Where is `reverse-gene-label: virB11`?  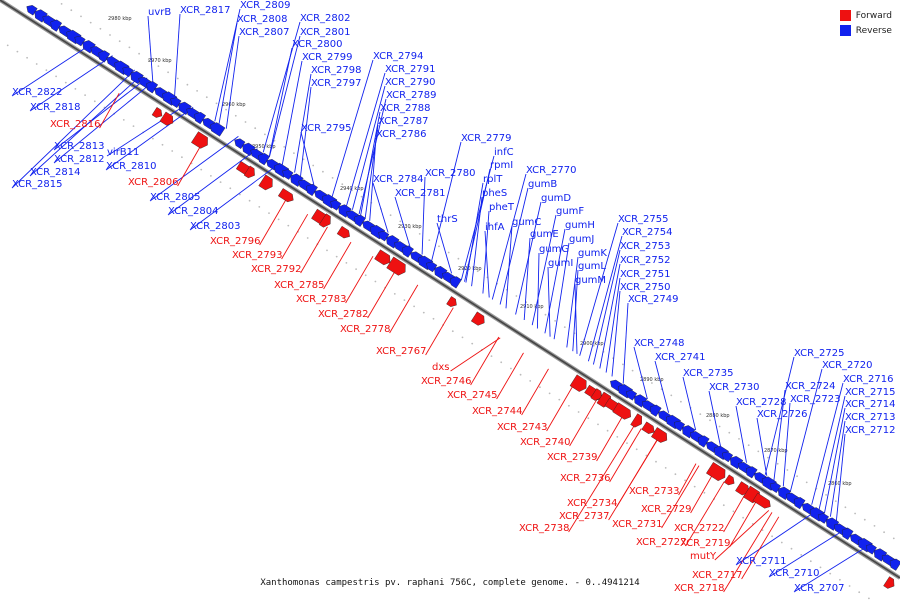
reverse-gene-label: virB11 is located at coordinates (123, 152).